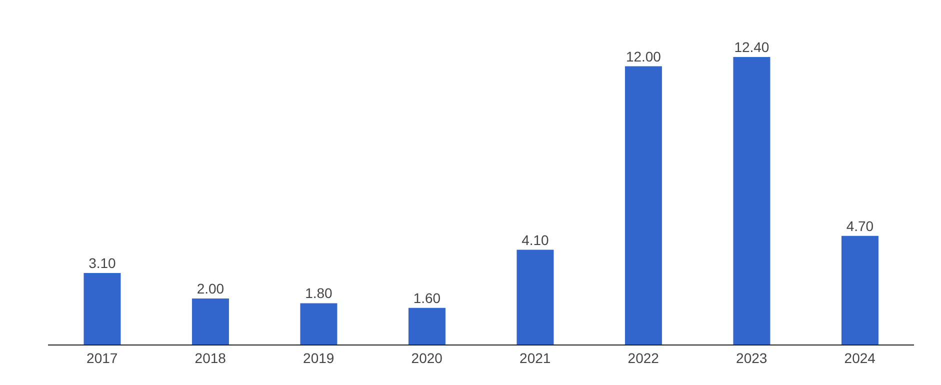 Image resolution: width=941 pixels, height=385 pixels. I want to click on x-tick-label: 2017, so click(102, 358).